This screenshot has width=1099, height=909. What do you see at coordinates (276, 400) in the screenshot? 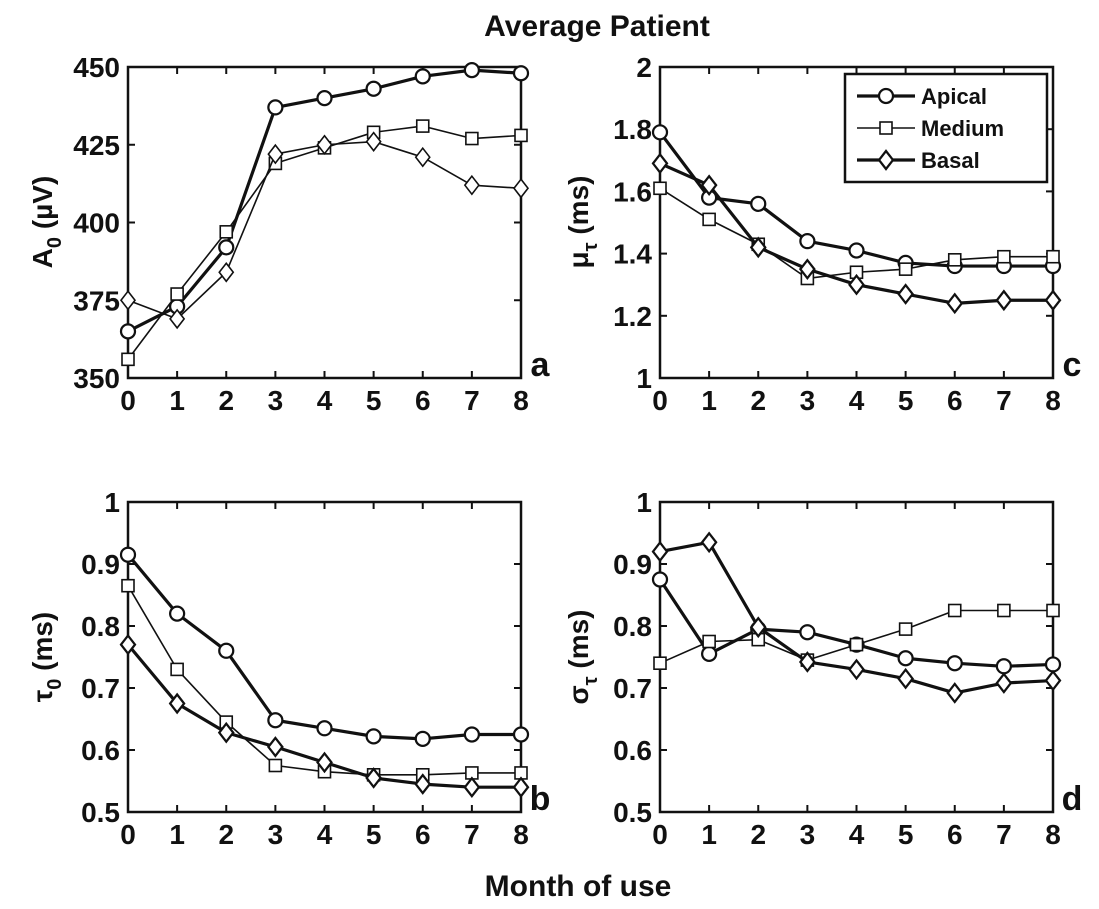
I see `x-tick-label: 3` at bounding box center [276, 400].